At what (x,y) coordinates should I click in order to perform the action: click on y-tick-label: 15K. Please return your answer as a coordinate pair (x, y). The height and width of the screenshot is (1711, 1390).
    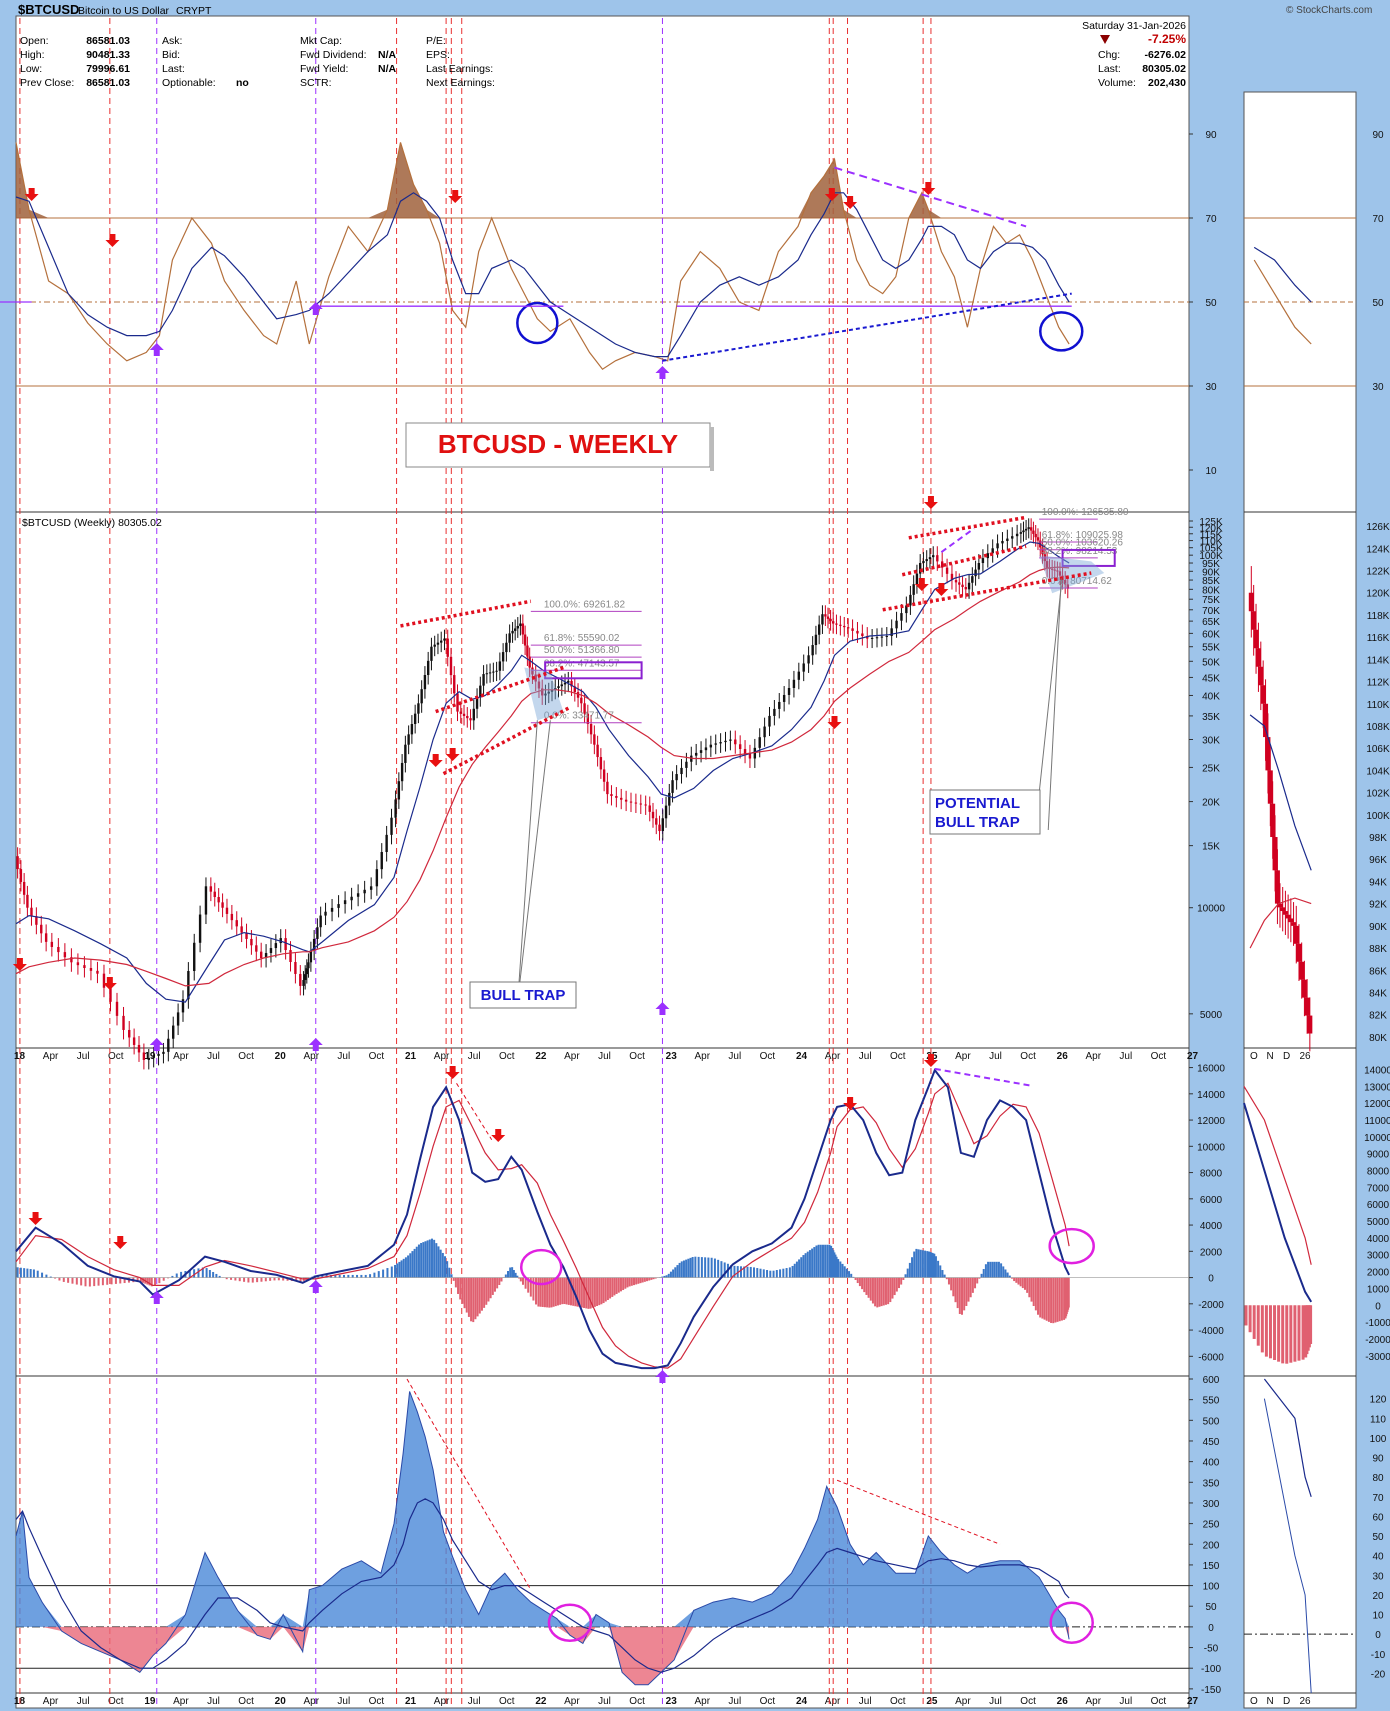
    Looking at the image, I should click on (1211, 847).